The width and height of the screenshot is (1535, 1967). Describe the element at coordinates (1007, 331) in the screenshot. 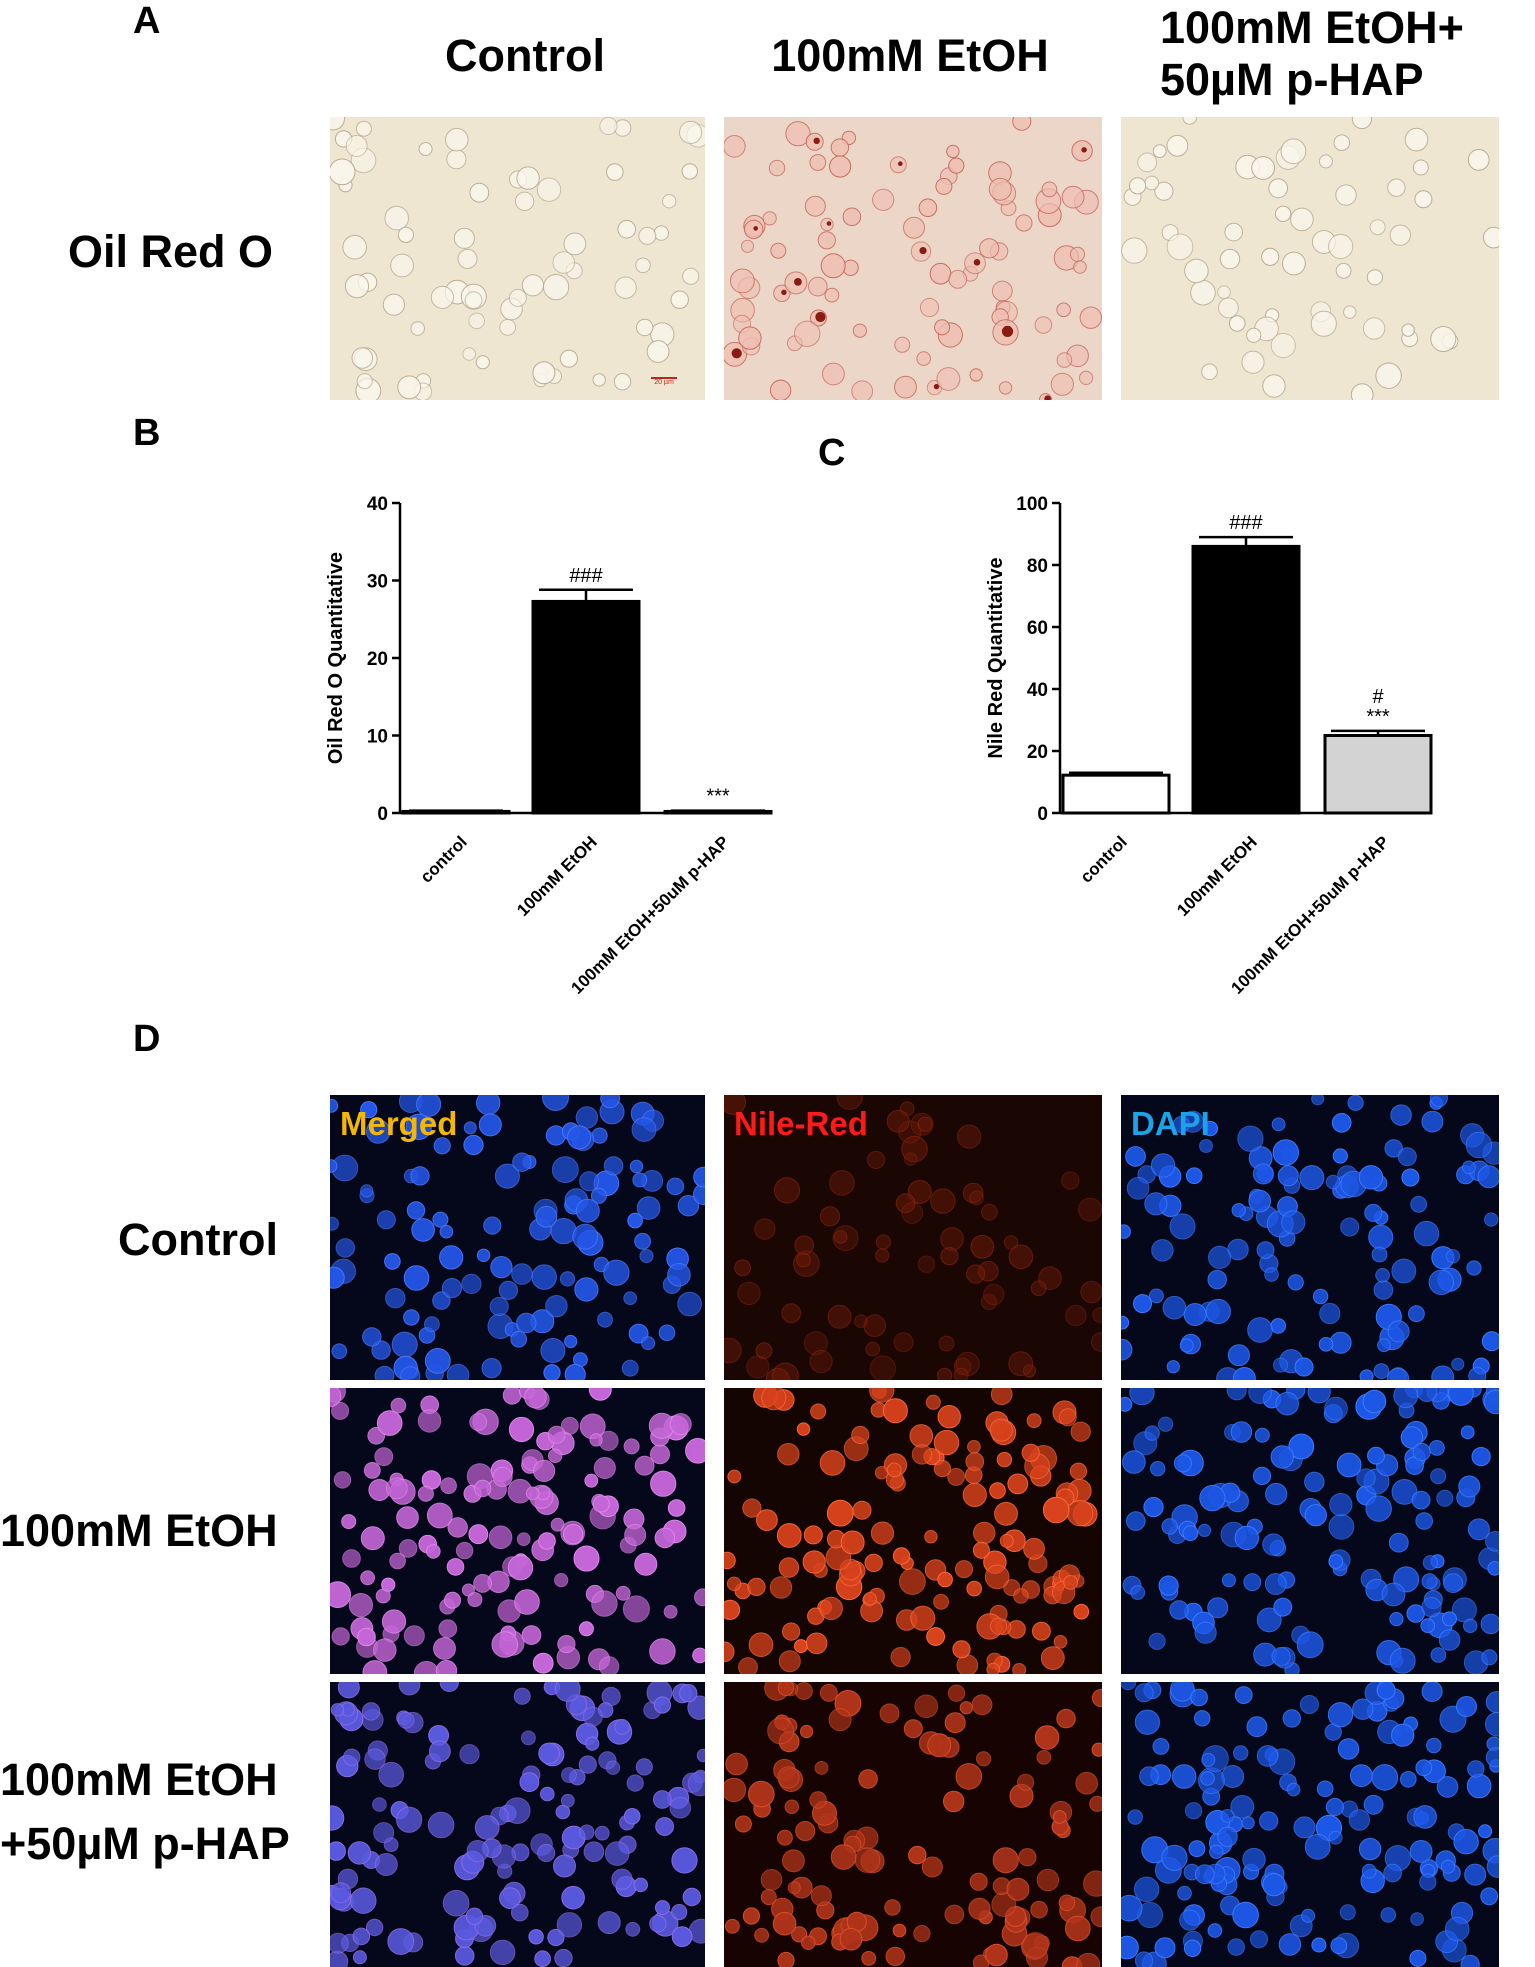

I see `lipid-droplet` at that location.